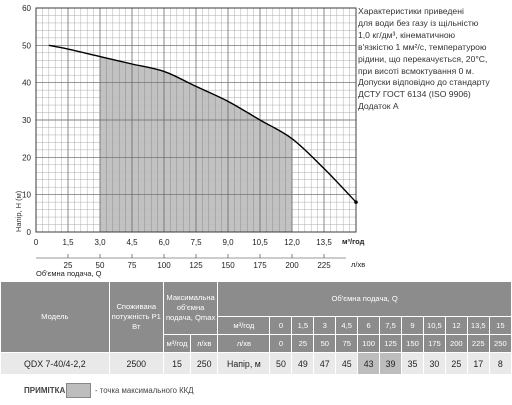  What do you see at coordinates (434, 325) in the screenshot?
I see `flow-m3h-value: 10,5` at bounding box center [434, 325].